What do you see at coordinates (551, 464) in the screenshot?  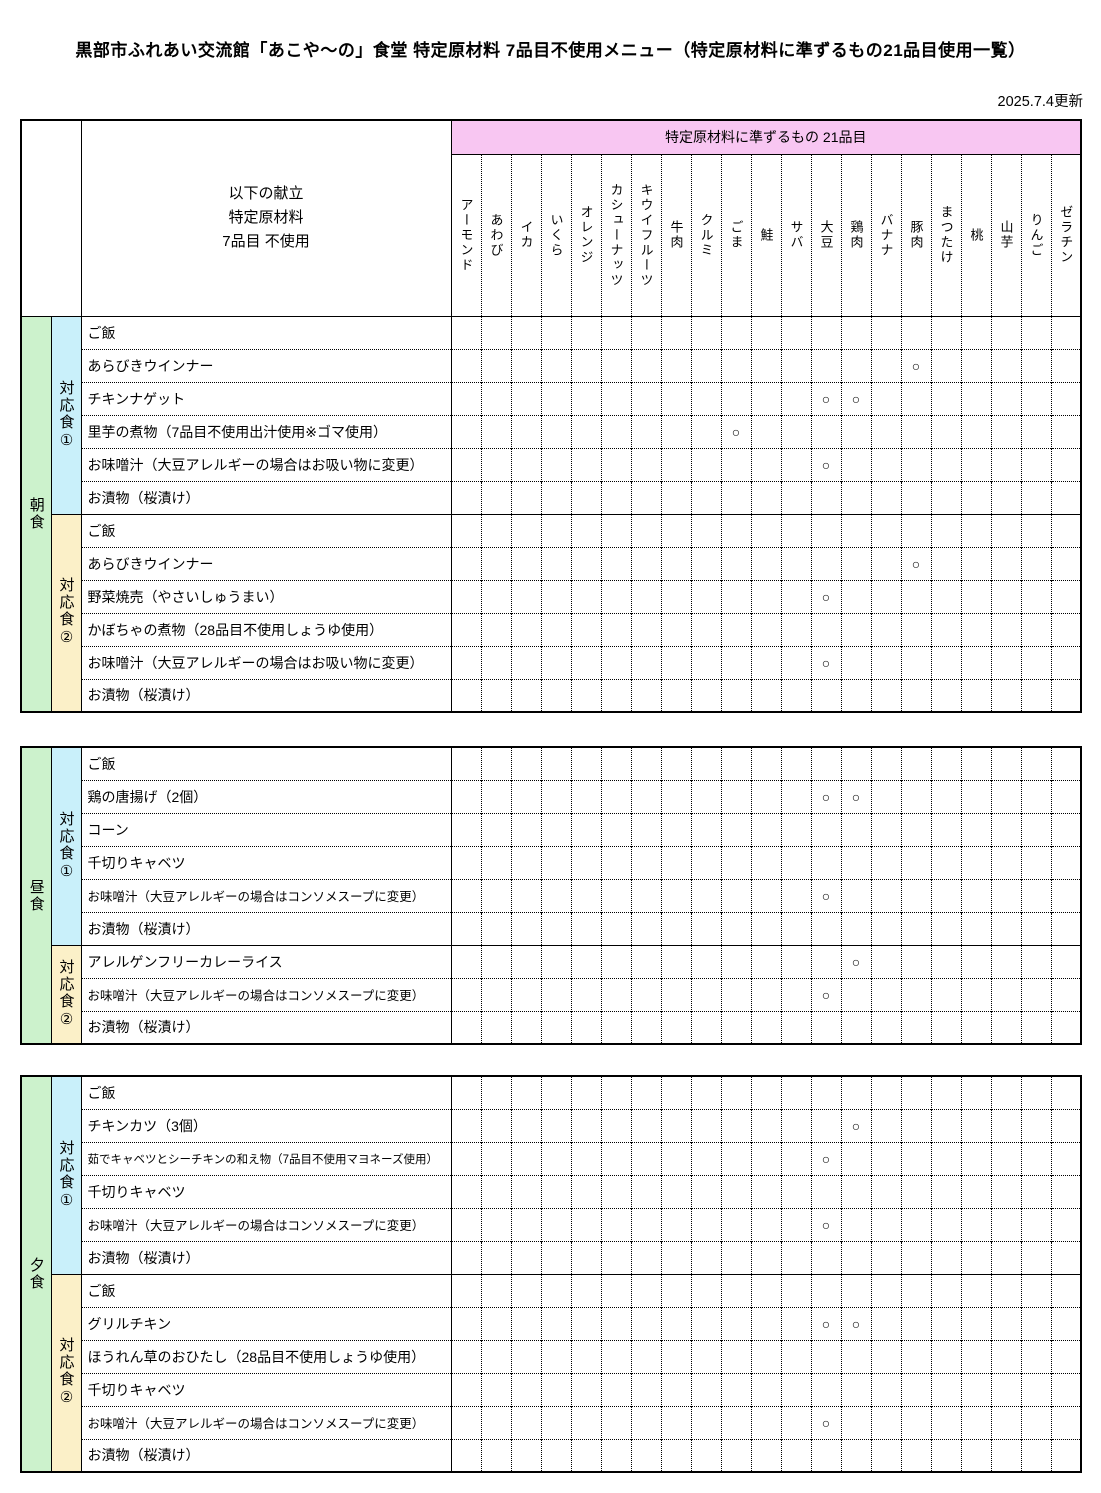 I see `menu-row: お味噌汁（大豆アレルギーの場合はお吸い物に変更） ○` at bounding box center [551, 464].